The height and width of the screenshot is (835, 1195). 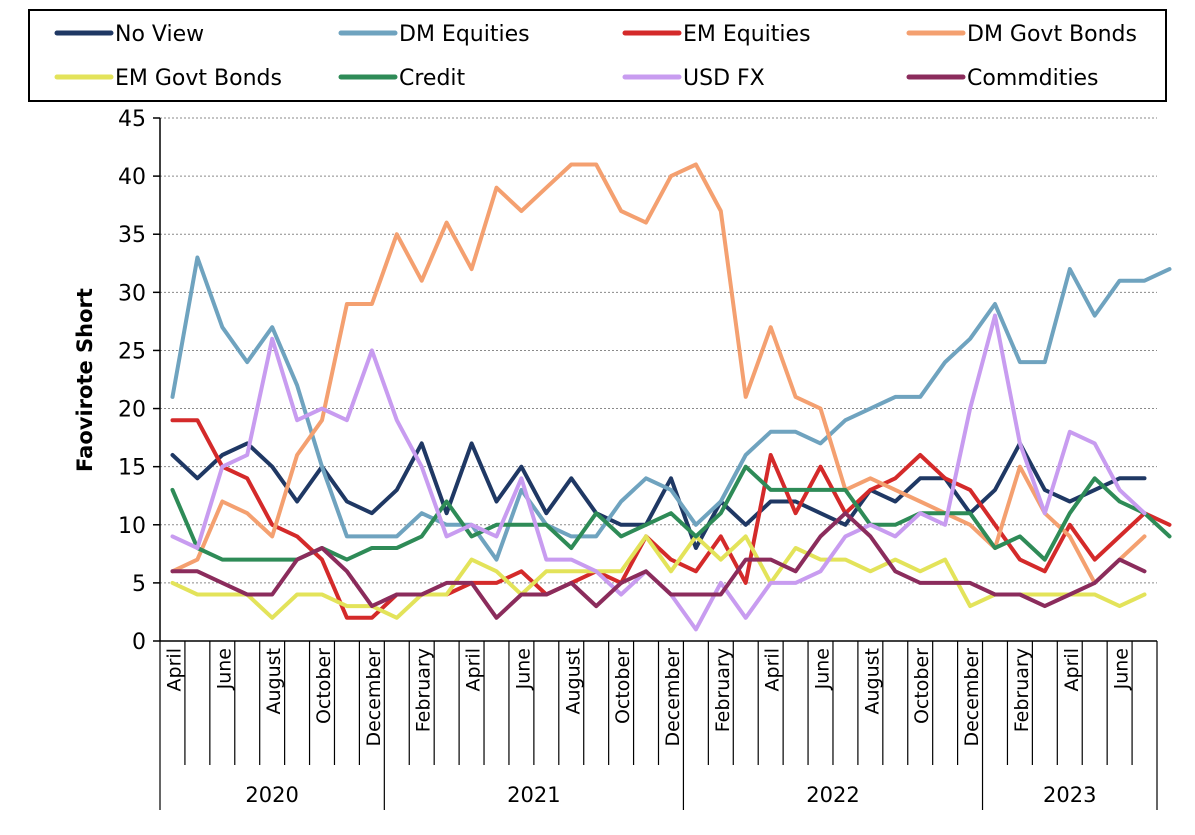 I want to click on legend-box, so click(x=597, y=55).